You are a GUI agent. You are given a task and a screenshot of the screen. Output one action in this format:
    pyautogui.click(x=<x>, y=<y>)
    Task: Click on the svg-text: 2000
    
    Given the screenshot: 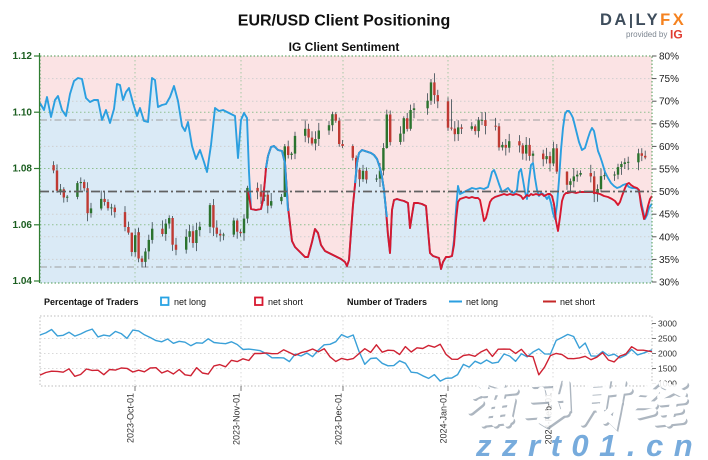 What is the action you would take?
    pyautogui.click(x=667, y=354)
    